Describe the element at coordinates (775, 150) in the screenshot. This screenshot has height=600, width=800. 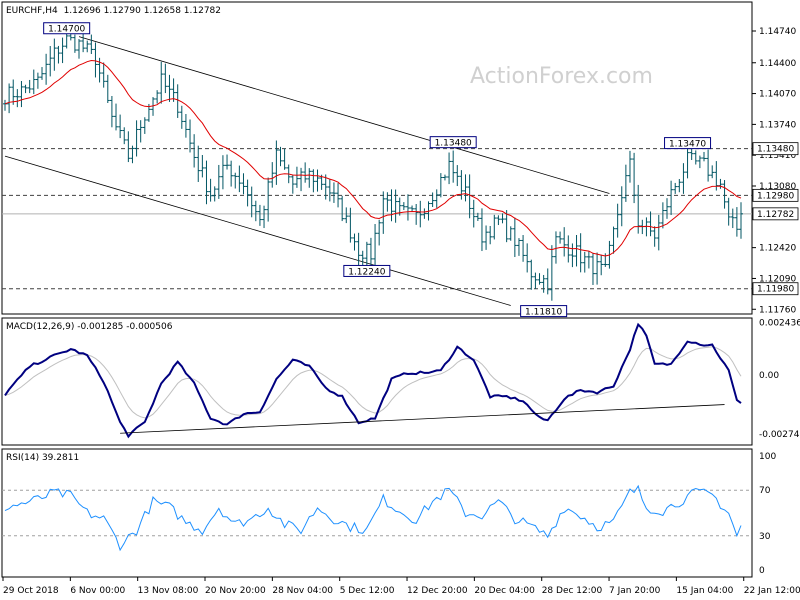
I see `price-tag-label: 1.13480` at that location.